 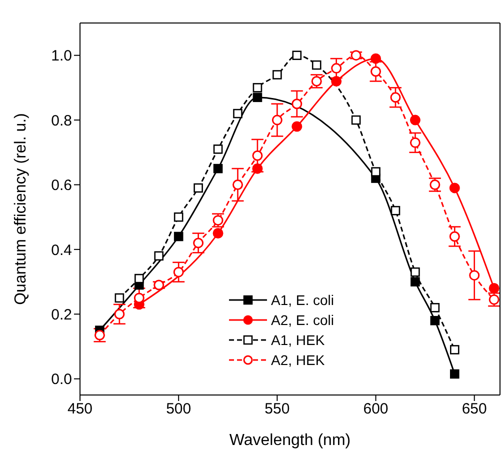 What do you see at coordinates (179, 409) in the screenshot?
I see `x-tick-label: 500` at bounding box center [179, 409].